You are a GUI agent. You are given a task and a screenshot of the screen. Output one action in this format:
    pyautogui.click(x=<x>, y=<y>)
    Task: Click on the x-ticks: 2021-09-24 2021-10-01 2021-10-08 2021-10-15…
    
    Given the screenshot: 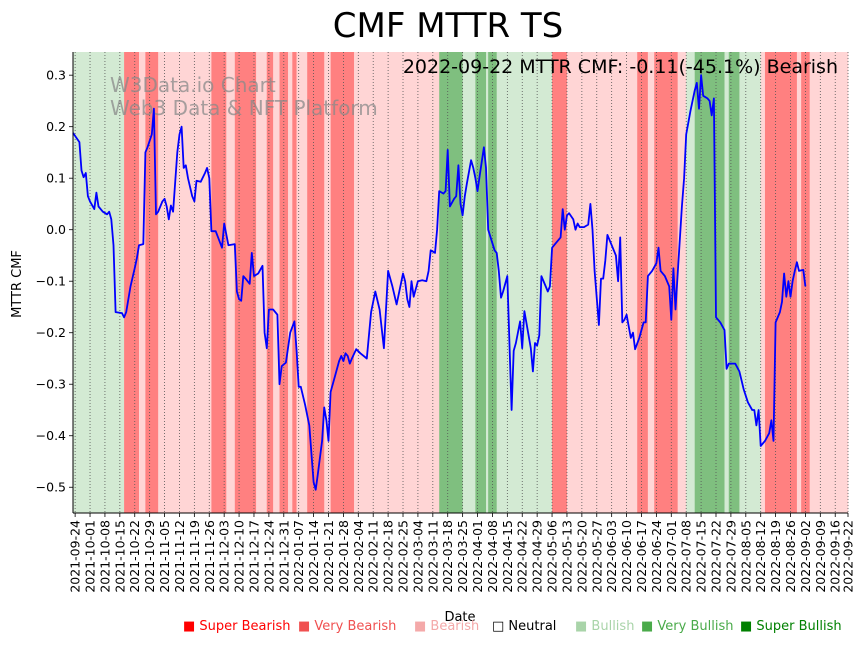 What is the action you would take?
    pyautogui.click(x=462, y=553)
    